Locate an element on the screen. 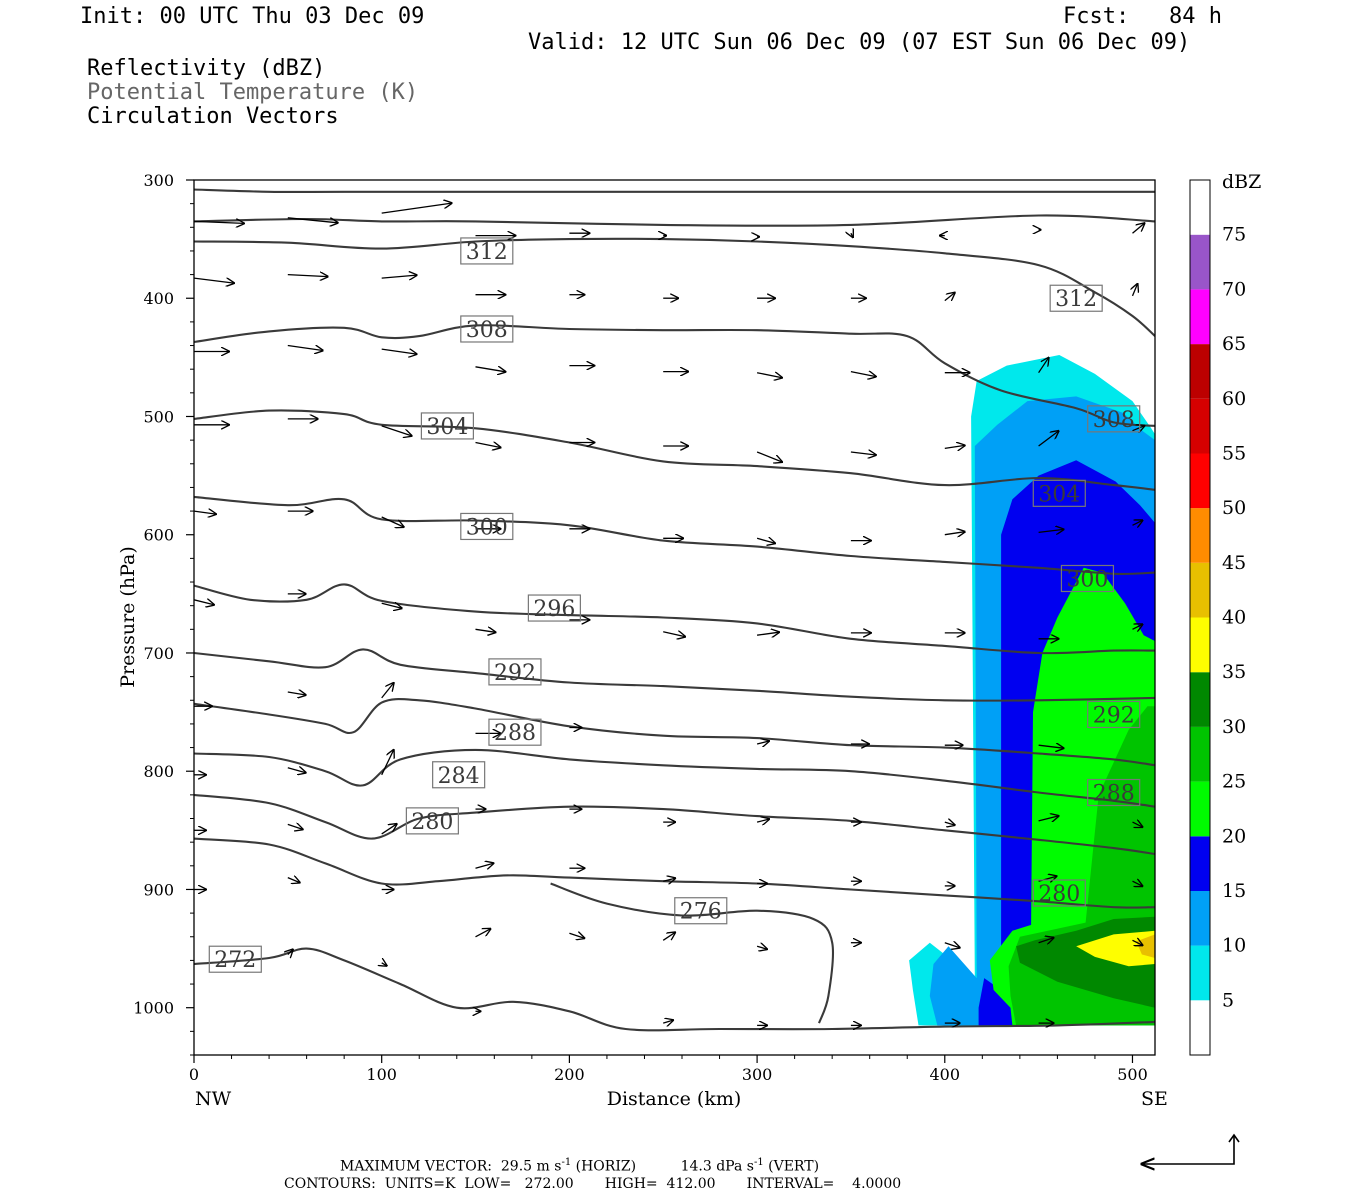  x-right-end-label: SE is located at coordinates (1154, 1099).